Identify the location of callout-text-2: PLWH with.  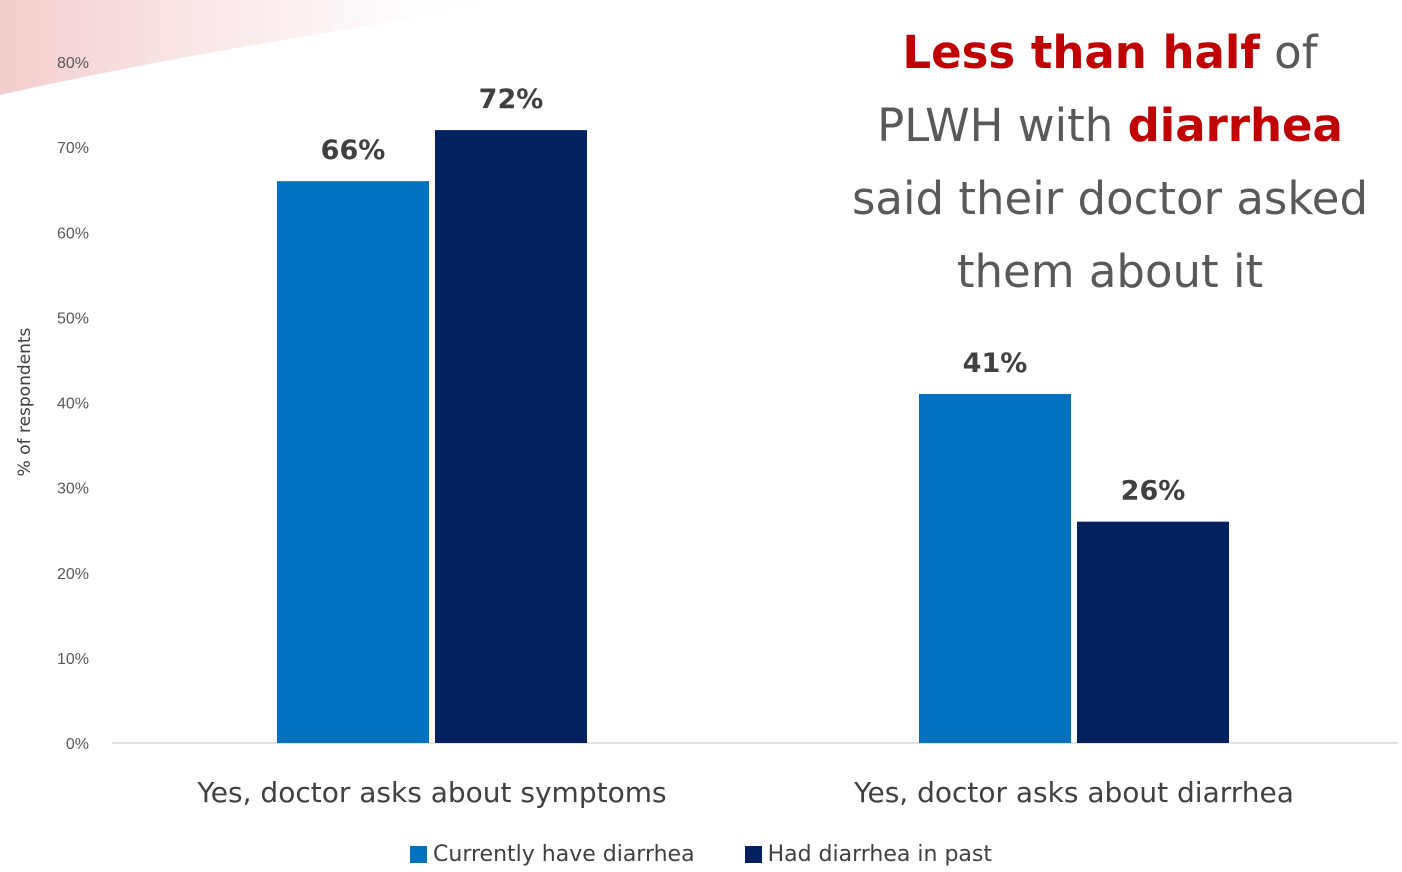
(1002, 125).